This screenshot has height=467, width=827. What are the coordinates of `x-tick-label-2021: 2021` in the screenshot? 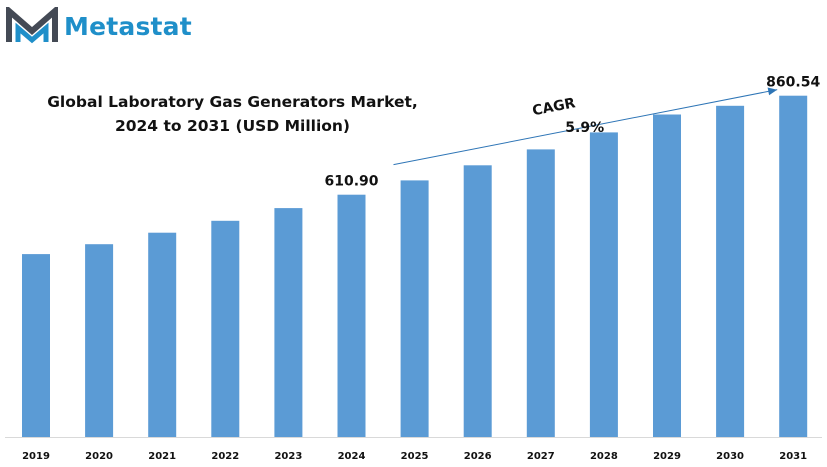 It's located at (162, 456).